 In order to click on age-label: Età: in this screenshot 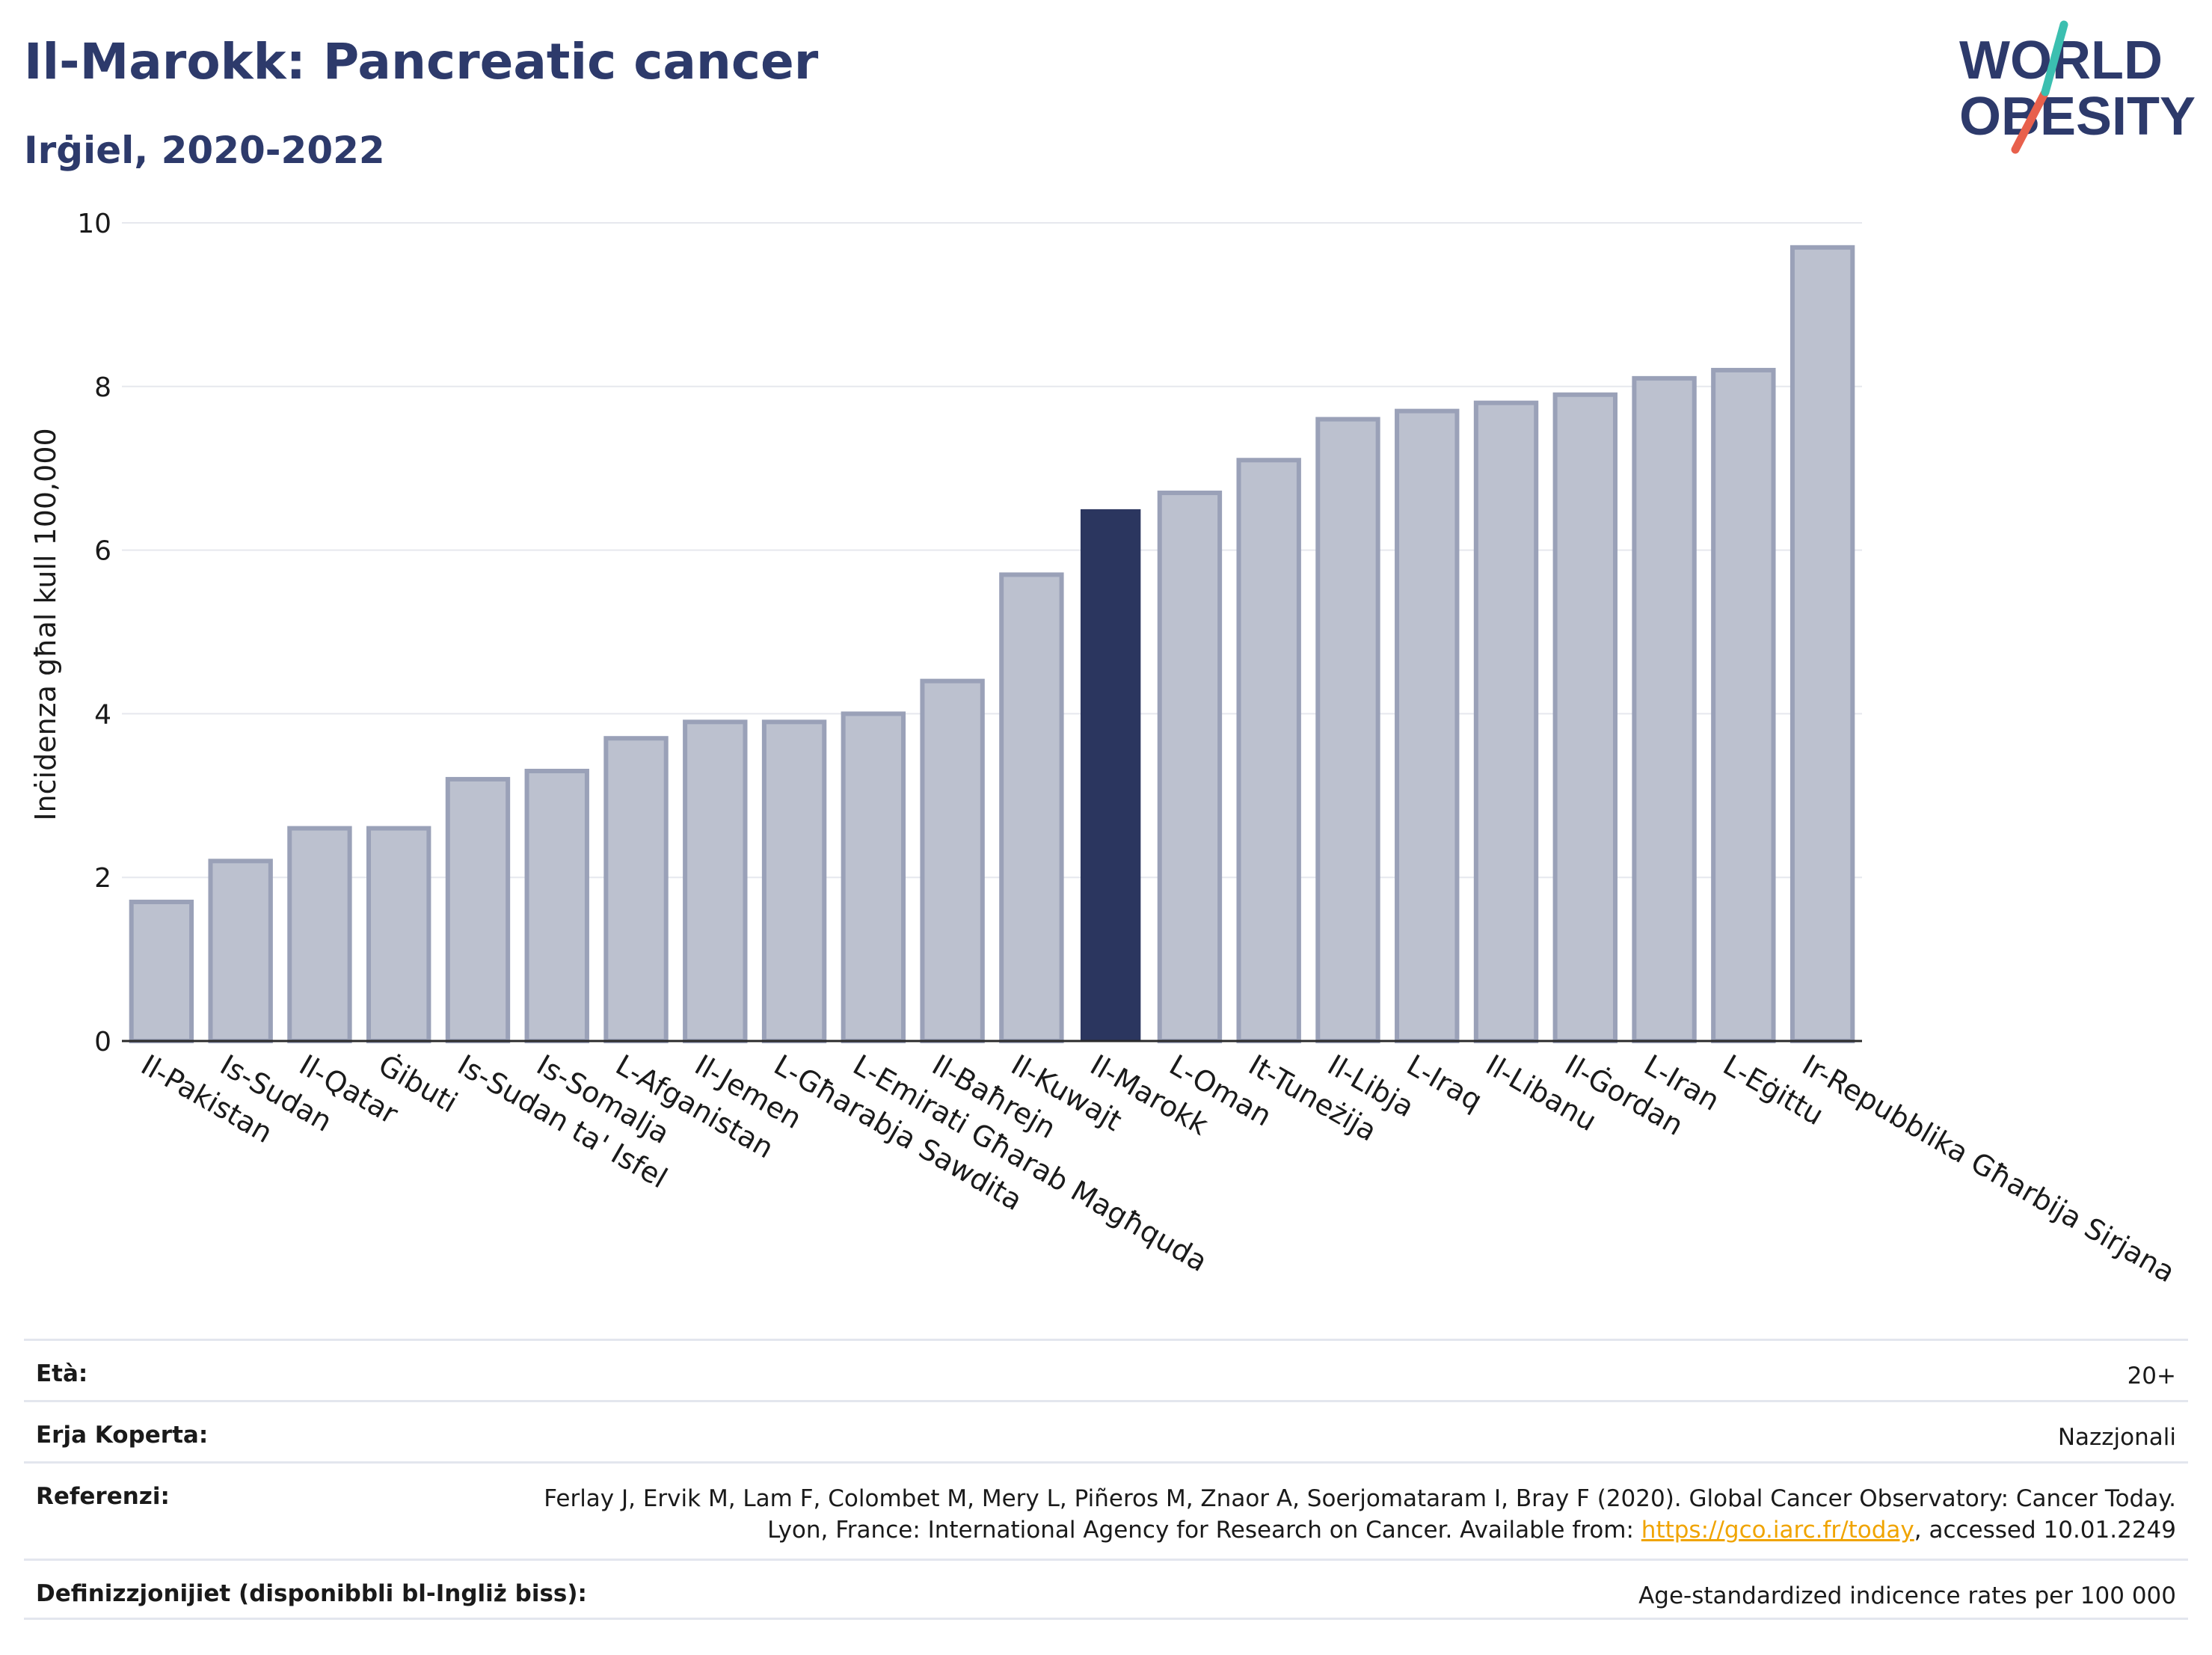, I will do `click(62, 1373)`.